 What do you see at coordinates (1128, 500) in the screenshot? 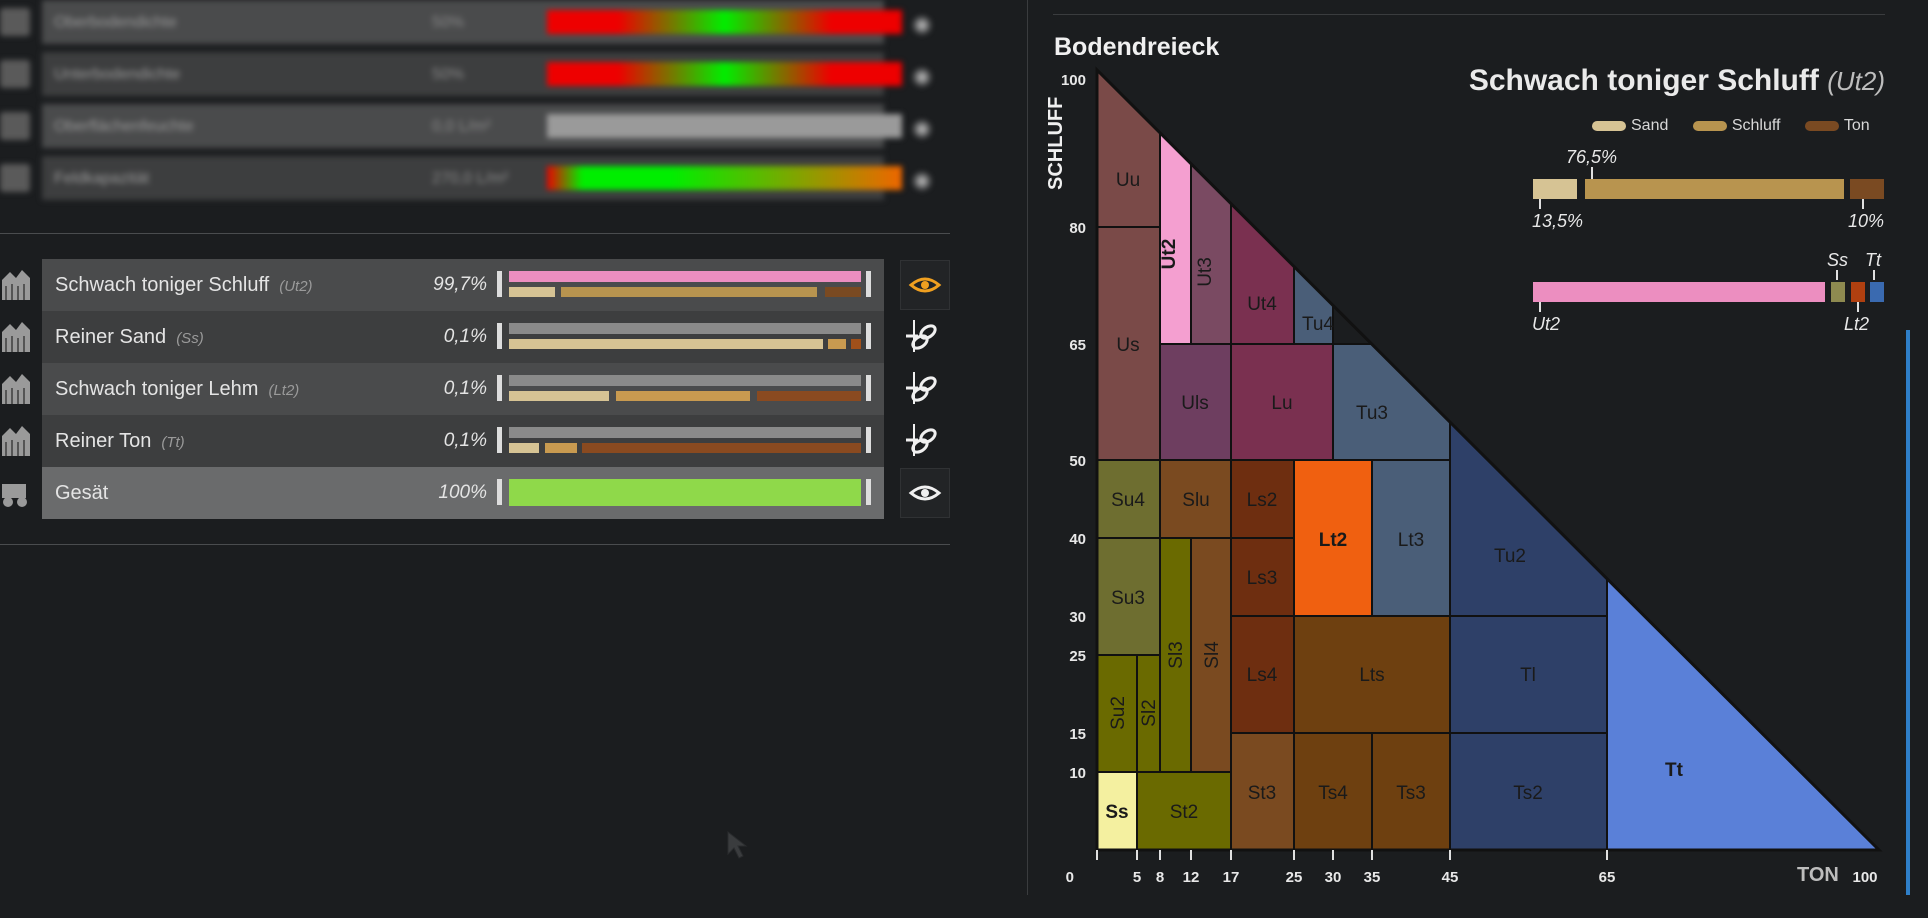
I see `region-label: Su4` at bounding box center [1128, 500].